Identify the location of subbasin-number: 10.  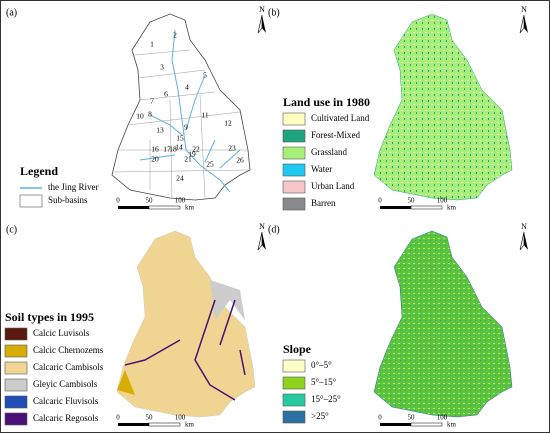
(140, 116).